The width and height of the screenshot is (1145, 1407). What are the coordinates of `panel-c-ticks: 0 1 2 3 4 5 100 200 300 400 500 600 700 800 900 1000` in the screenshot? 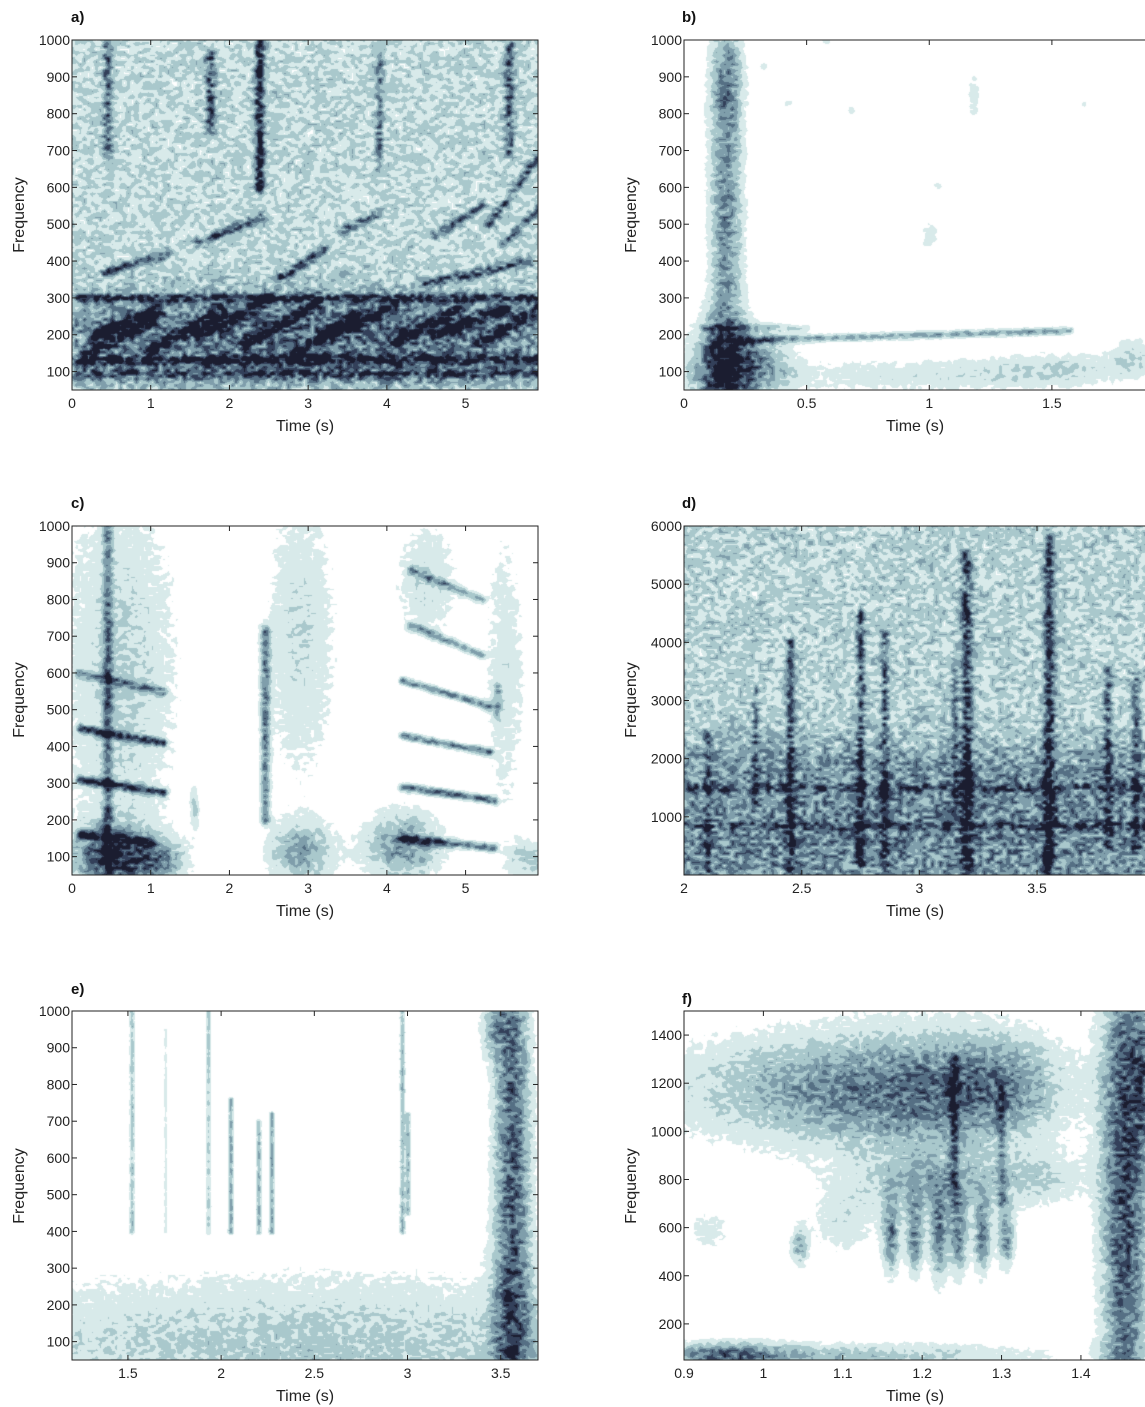 It's located at (288, 707).